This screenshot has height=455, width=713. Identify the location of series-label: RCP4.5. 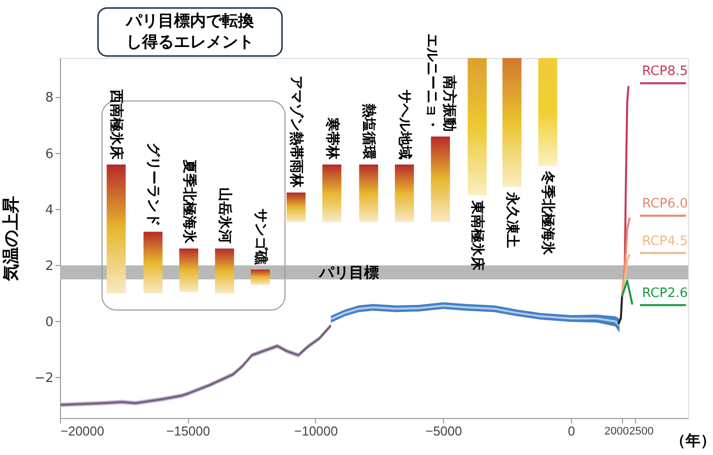
(665, 241).